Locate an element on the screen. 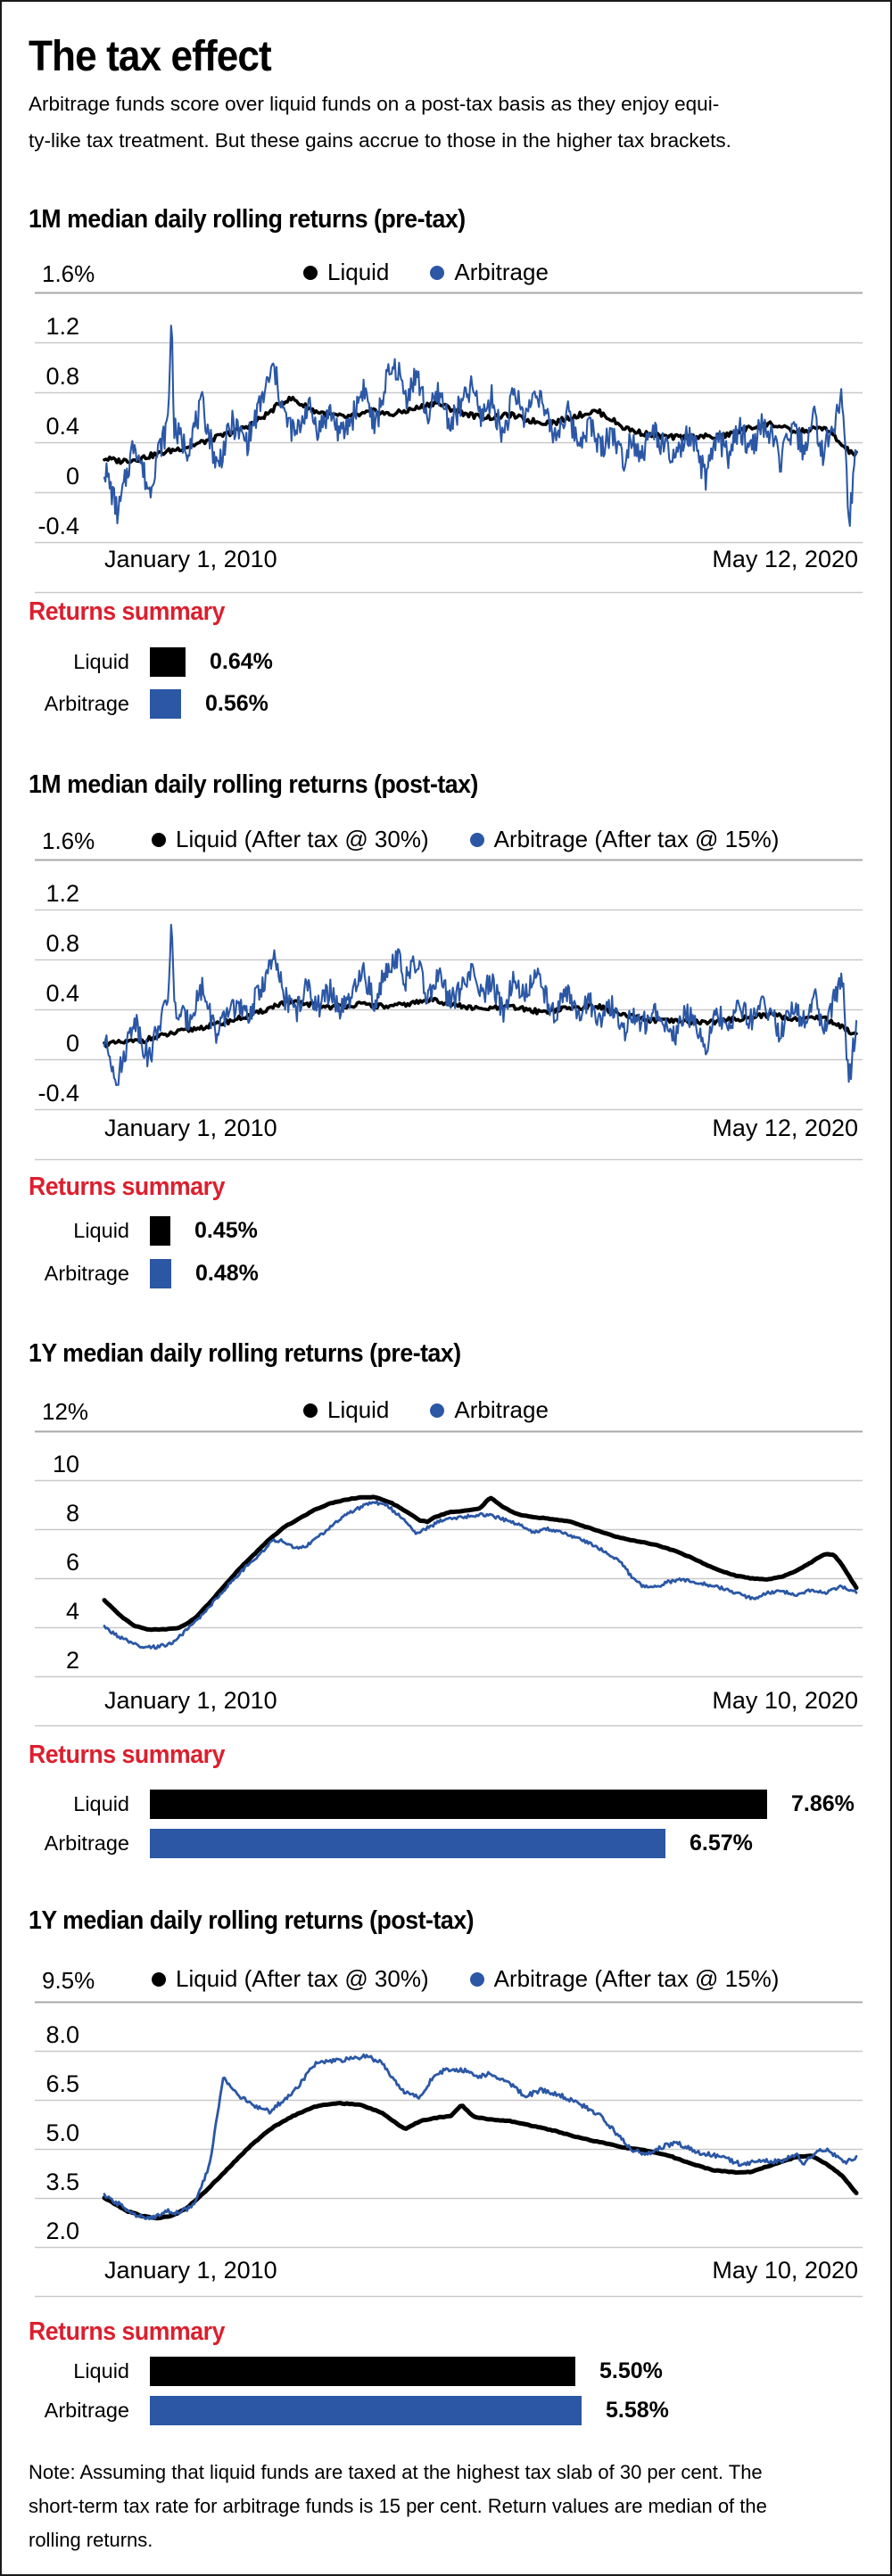  chart-4-axis-top-label: 9.5% is located at coordinates (68, 1980).